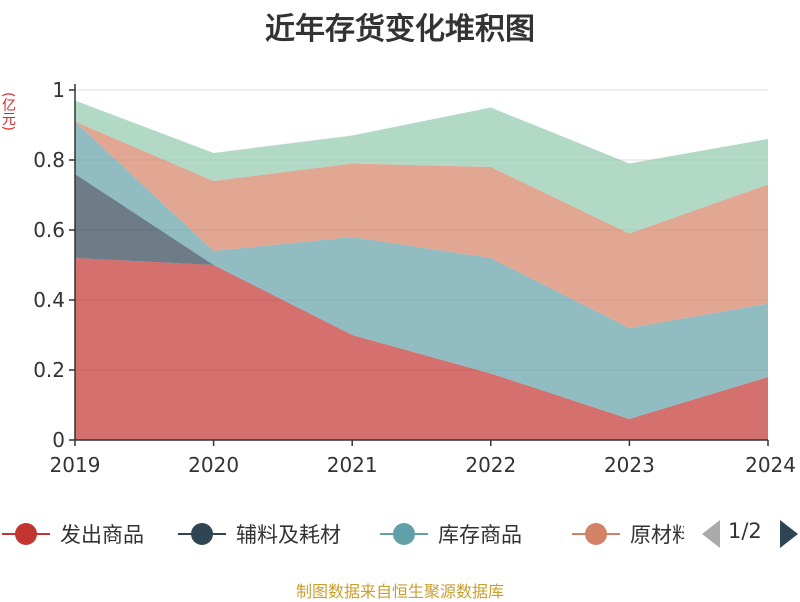  What do you see at coordinates (711, 534) in the screenshot?
I see `legend-prev-page-button` at bounding box center [711, 534].